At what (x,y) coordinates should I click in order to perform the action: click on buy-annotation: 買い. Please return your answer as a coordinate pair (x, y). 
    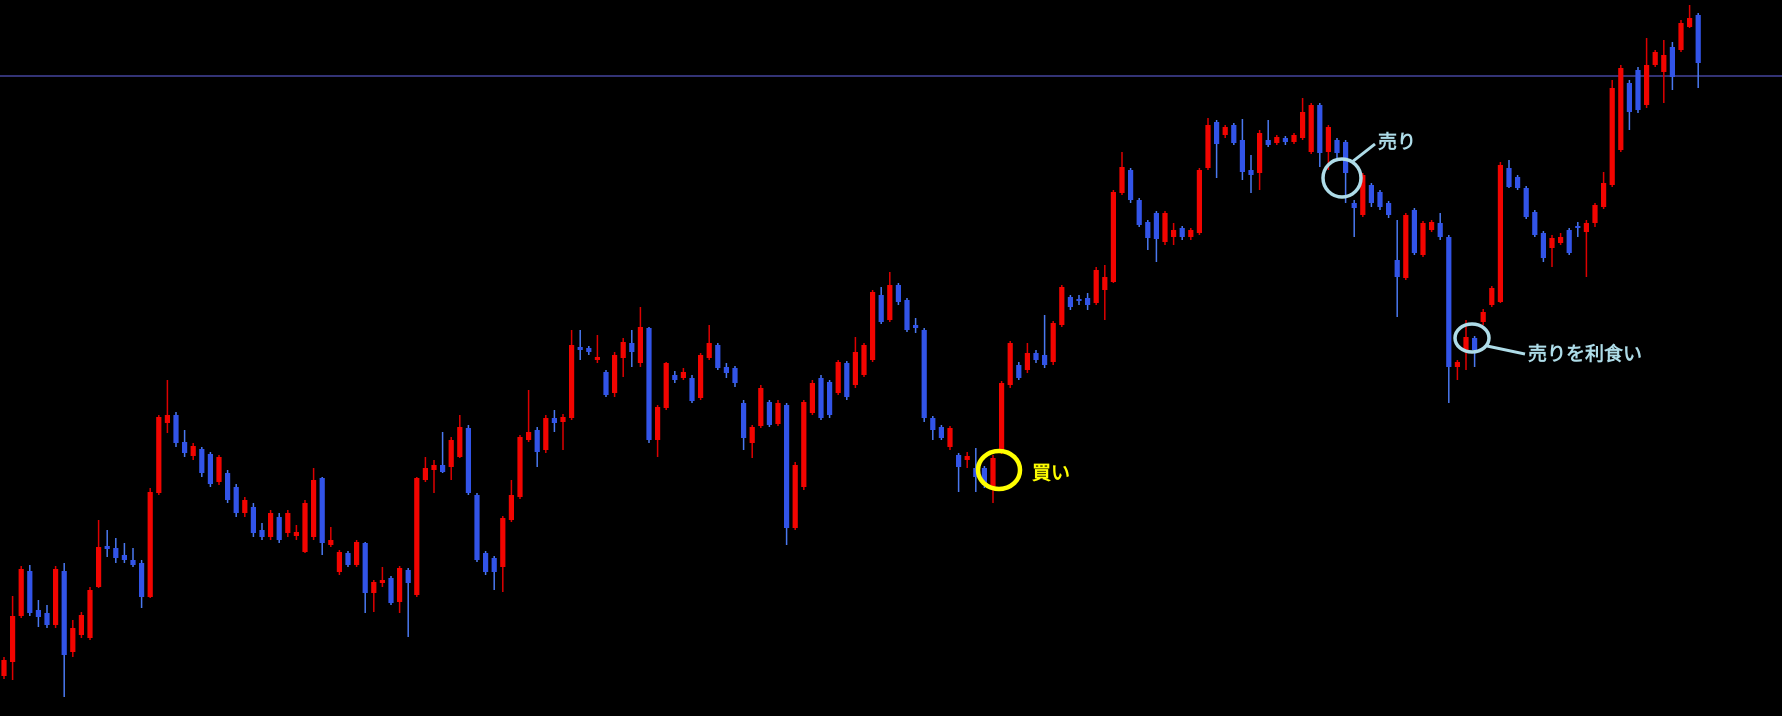
    Looking at the image, I should click on (1022, 470).